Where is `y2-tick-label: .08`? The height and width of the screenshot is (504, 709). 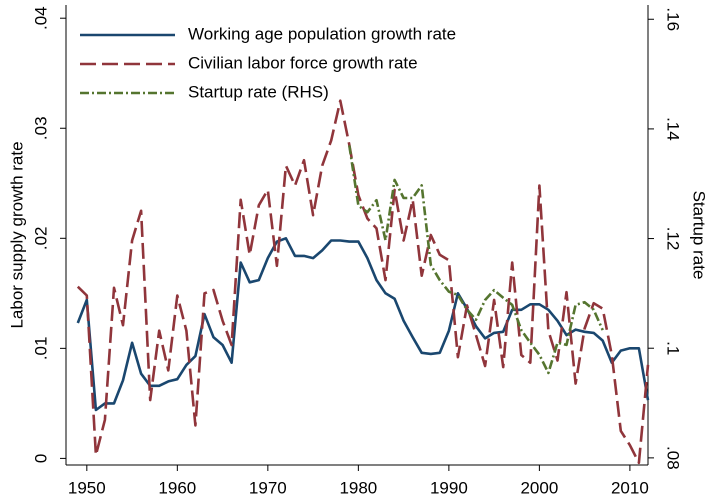
y2-tick-label: .08 is located at coordinates (673, 458).